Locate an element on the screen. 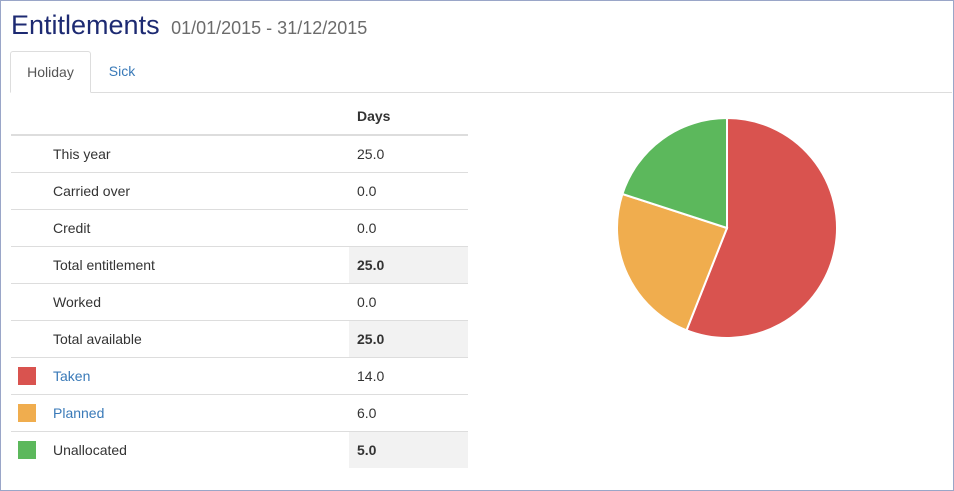 This screenshot has height=491, width=954. row-label-unallocated: Unallocated is located at coordinates (201, 449).